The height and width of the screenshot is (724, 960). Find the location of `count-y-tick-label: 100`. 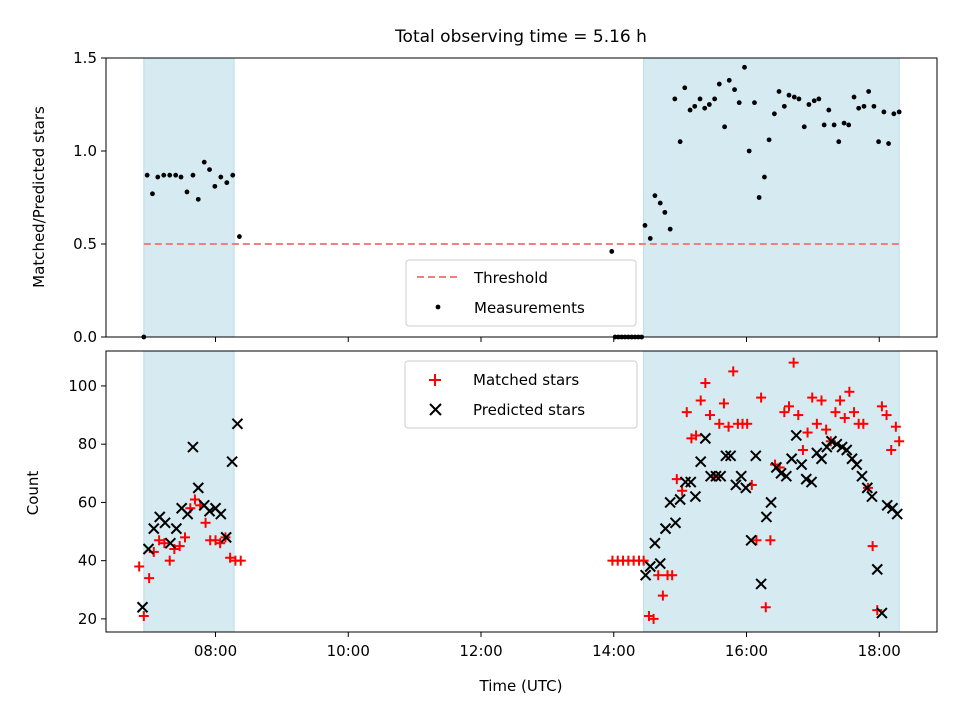

count-y-tick-label: 100 is located at coordinates (82, 386).